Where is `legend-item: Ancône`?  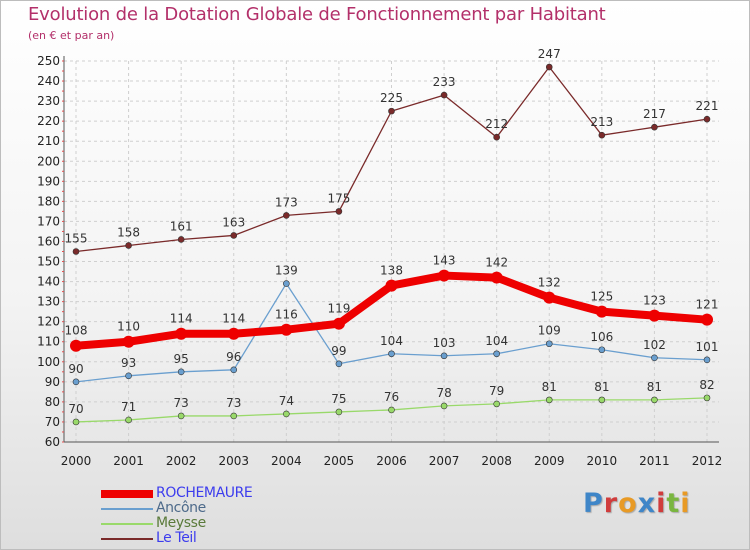
legend-item: Ancône is located at coordinates (221, 508).